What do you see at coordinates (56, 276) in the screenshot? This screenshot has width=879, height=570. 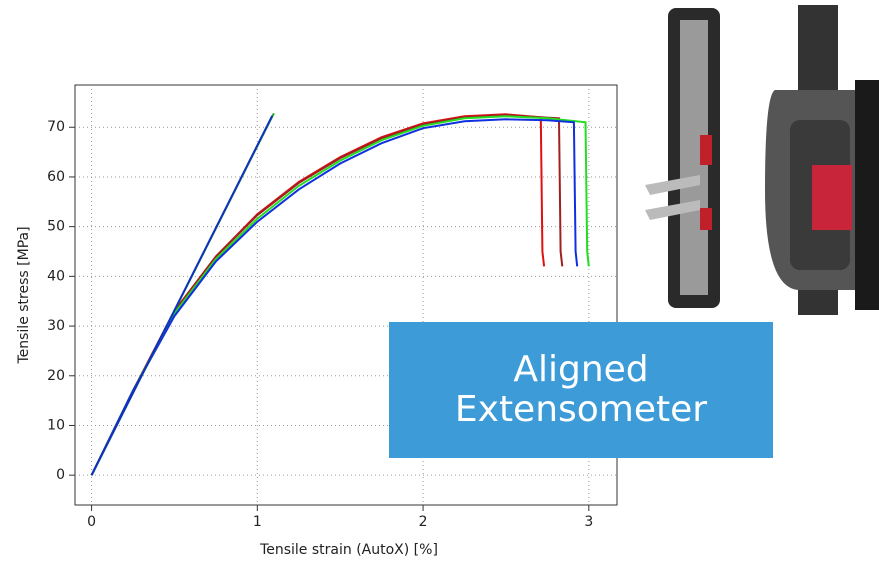 I see `y-tick-label: 40` at bounding box center [56, 276].